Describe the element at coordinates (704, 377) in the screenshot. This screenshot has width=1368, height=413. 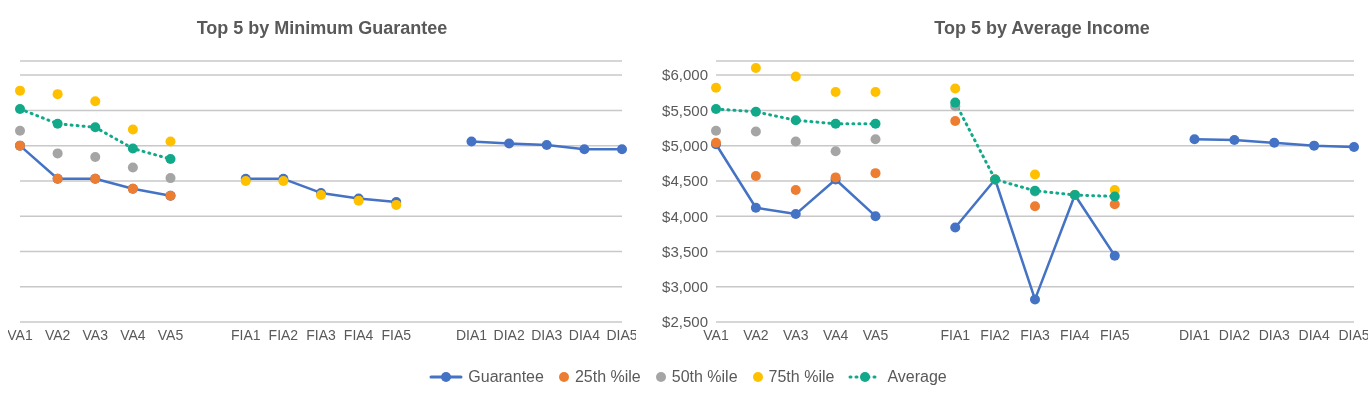
I see `legend-label: 50th %ile` at that location.